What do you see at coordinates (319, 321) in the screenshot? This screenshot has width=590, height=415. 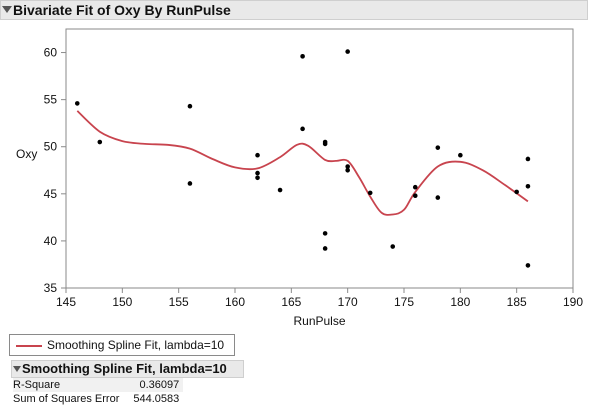 I see `x-axis-label: RunPulse` at bounding box center [319, 321].